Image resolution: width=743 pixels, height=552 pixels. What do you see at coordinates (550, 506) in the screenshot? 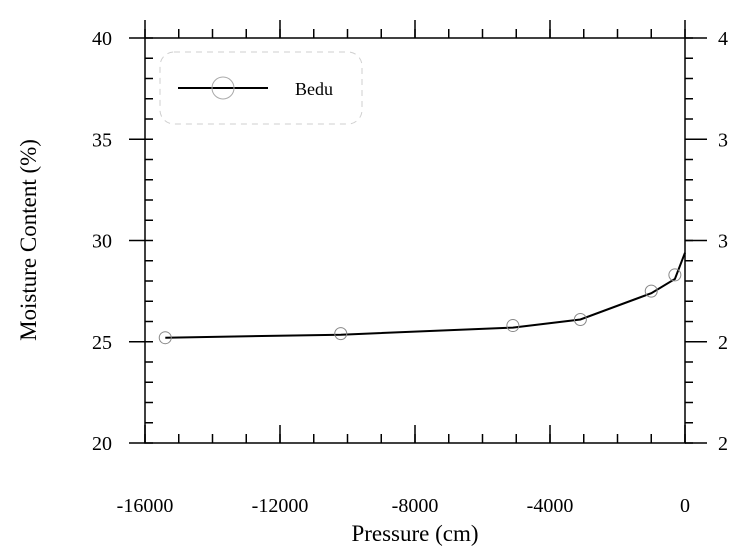
I see `x-tick-label: -4000` at bounding box center [550, 506].